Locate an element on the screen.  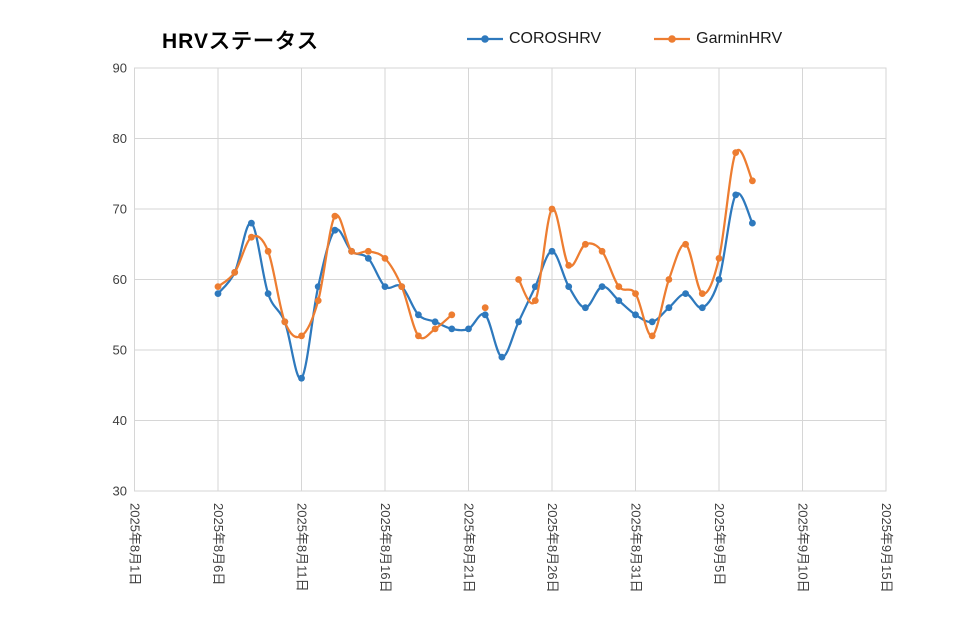
x-axis-label: 2025年8月31日 is located at coordinates (636, 548).